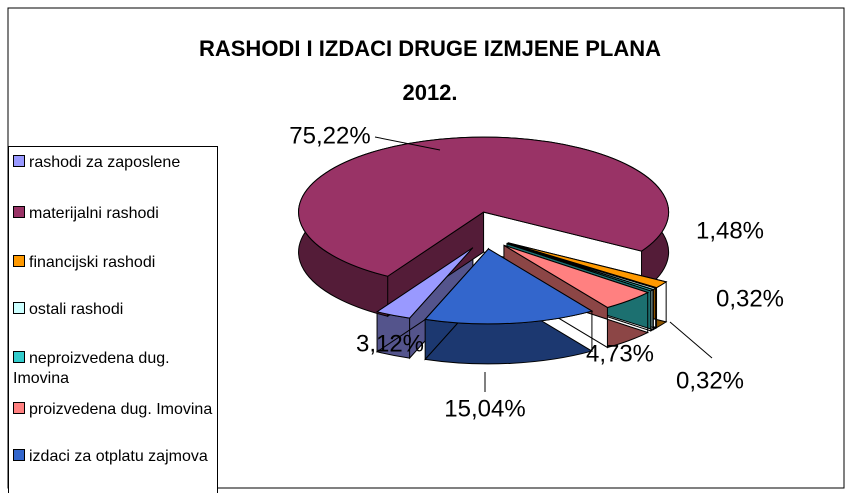 Image resolution: width=851 pixels, height=493 pixels. I want to click on legend-label: ostali rashodi, so click(76, 309).